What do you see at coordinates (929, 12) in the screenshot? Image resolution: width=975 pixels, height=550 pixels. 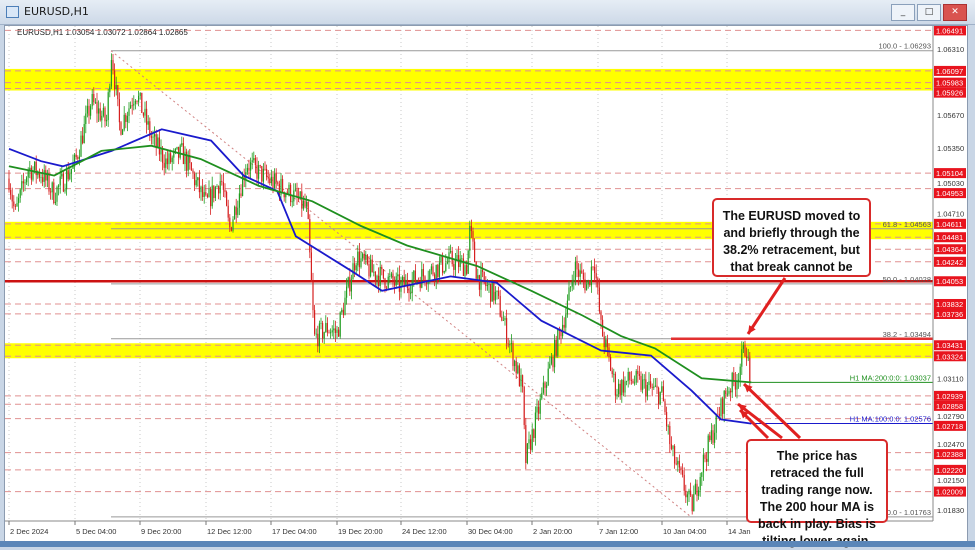 I see `maximize-button: □` at bounding box center [929, 12].